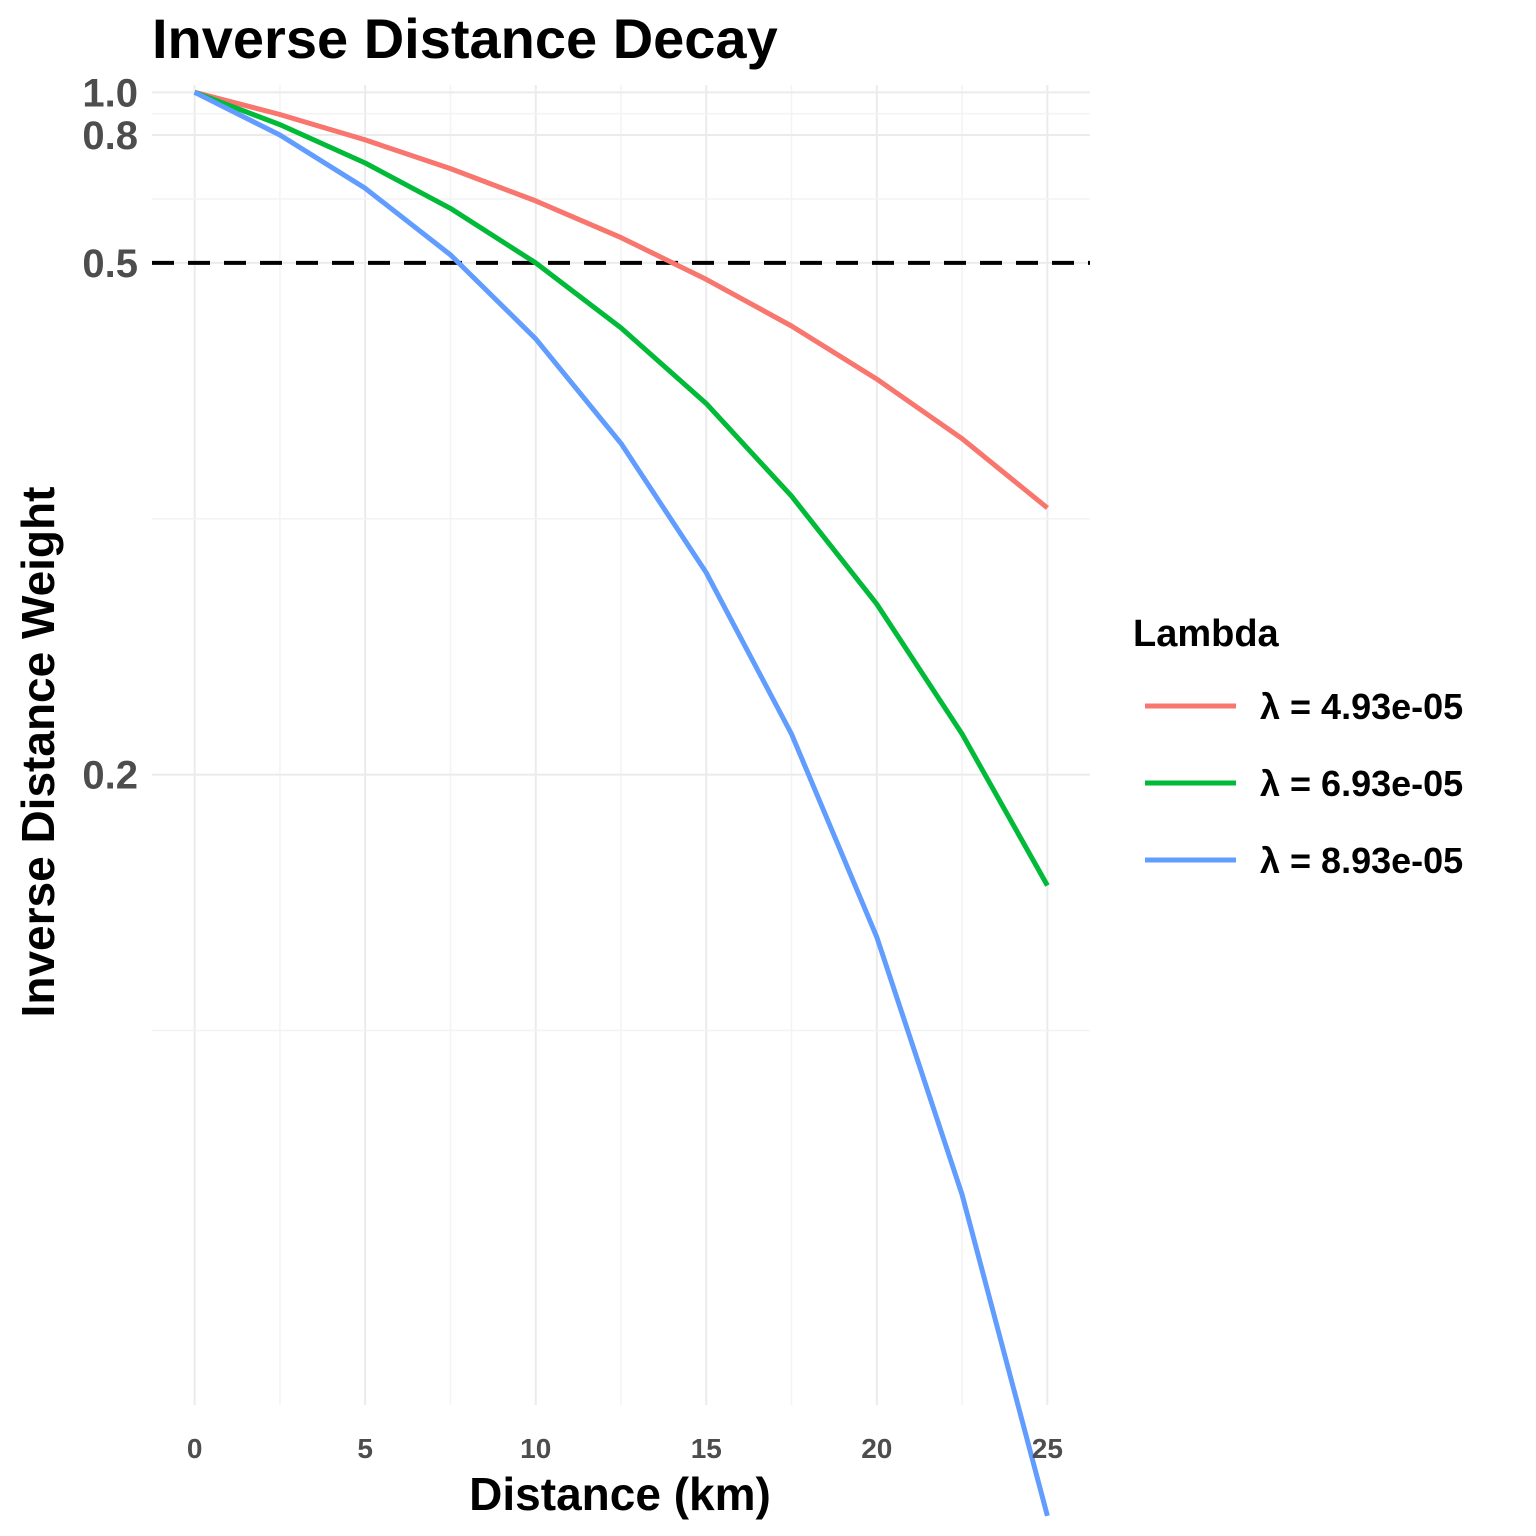 This screenshot has height=1536, width=1536. I want to click on x-axis-title: Distance (km), so click(620, 1494).